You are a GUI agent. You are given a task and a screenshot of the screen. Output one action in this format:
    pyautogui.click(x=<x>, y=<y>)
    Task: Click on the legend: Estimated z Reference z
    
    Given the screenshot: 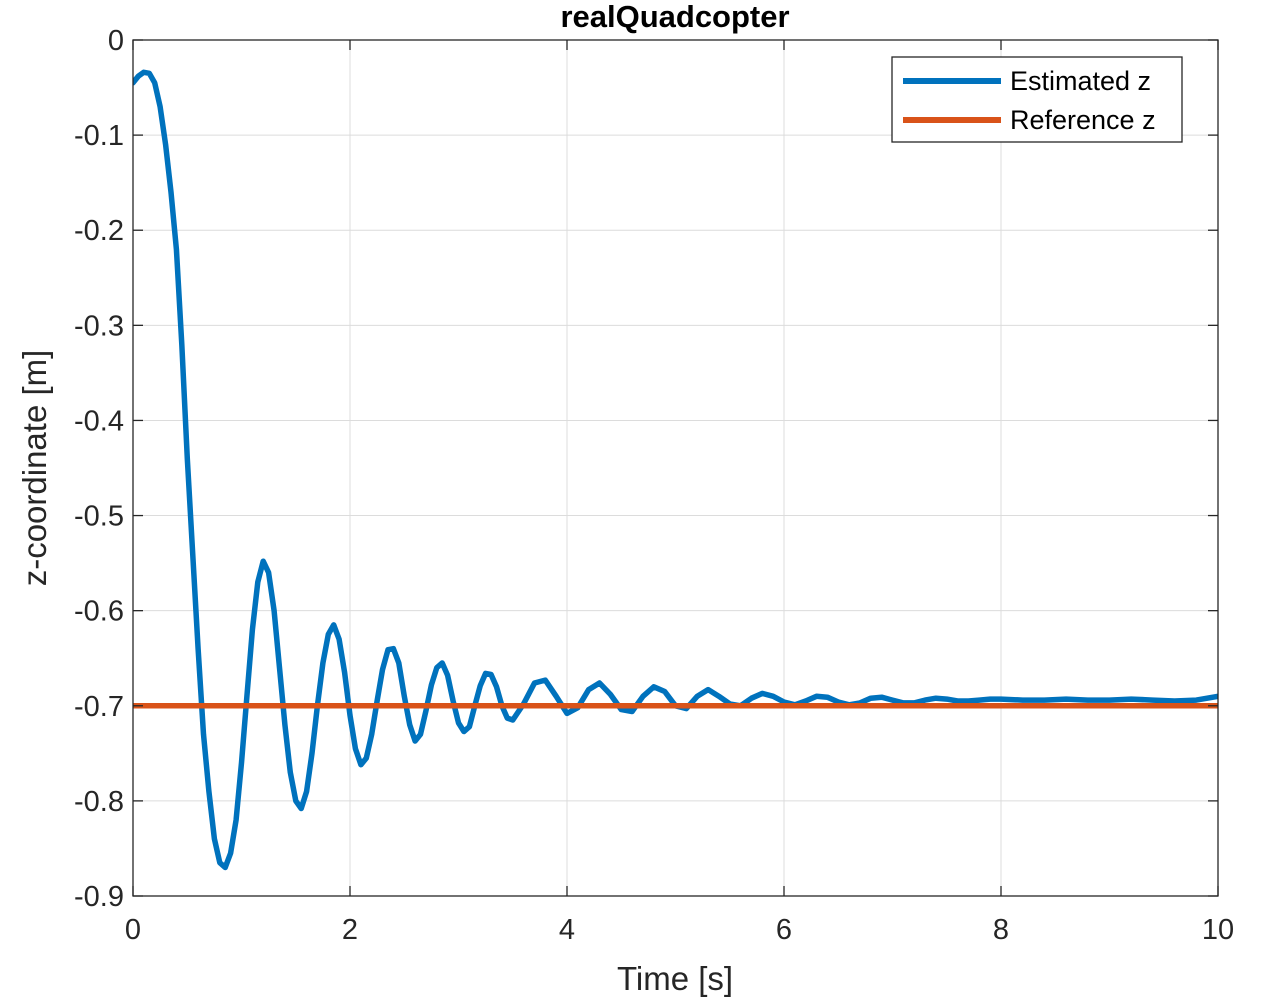 What is the action you would take?
    pyautogui.click(x=1037, y=99)
    